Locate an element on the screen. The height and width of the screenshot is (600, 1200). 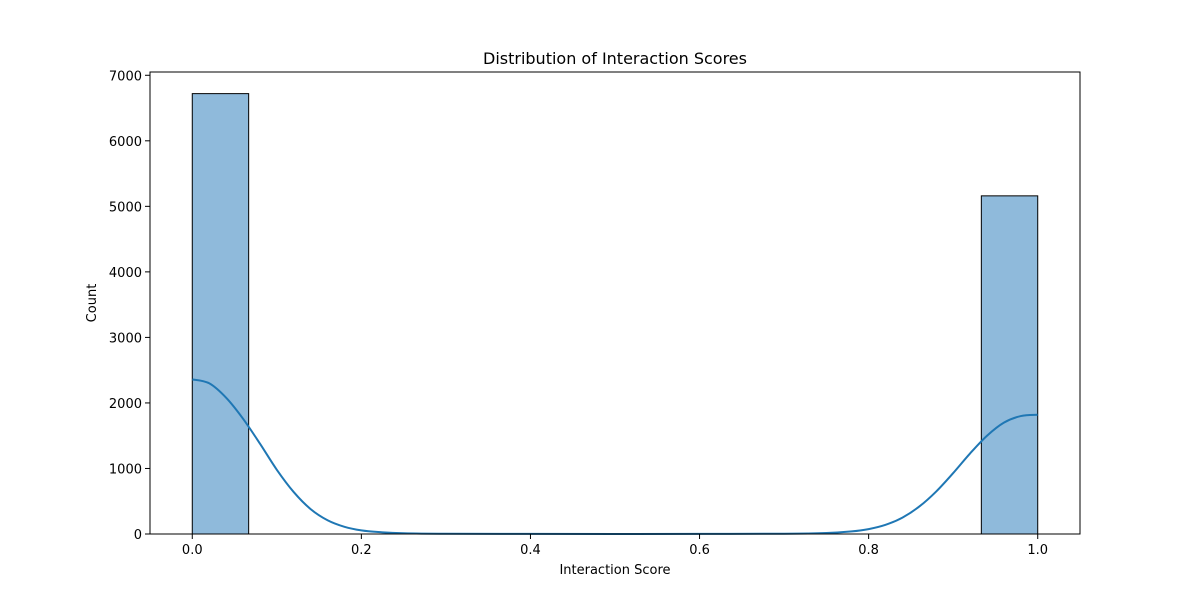
x-tick-label: 0.4 is located at coordinates (530, 550).